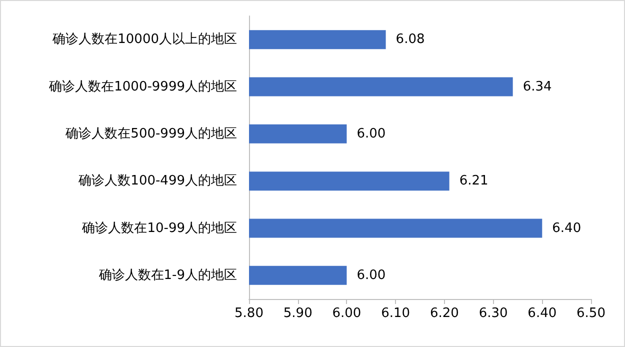 The image size is (625, 347). I want to click on y-tick-label: 确诊人数在1-9人的地区, so click(167, 275).